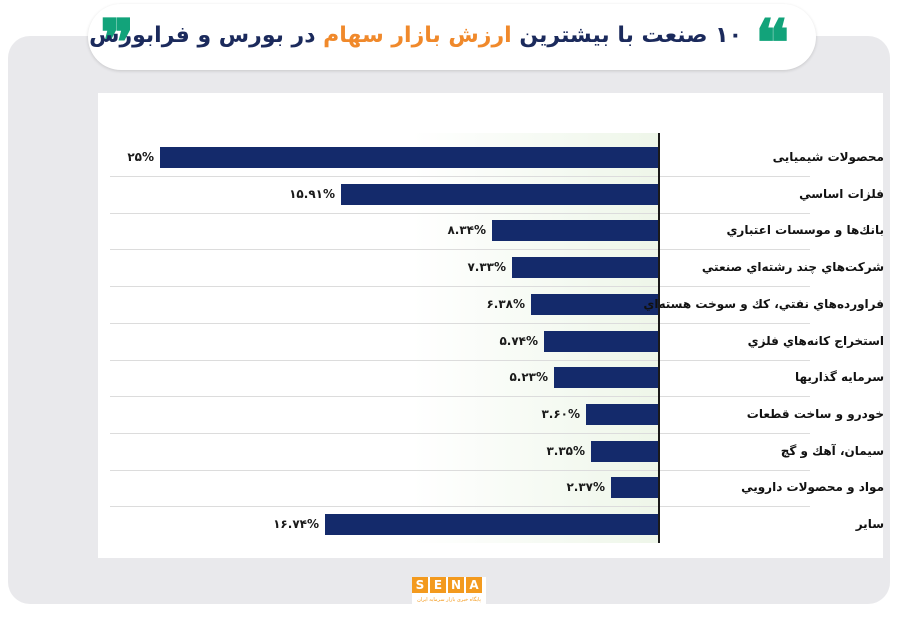 The height and width of the screenshot is (626, 903). What do you see at coordinates (456, 585) in the screenshot?
I see `logo-letter: N` at bounding box center [456, 585].